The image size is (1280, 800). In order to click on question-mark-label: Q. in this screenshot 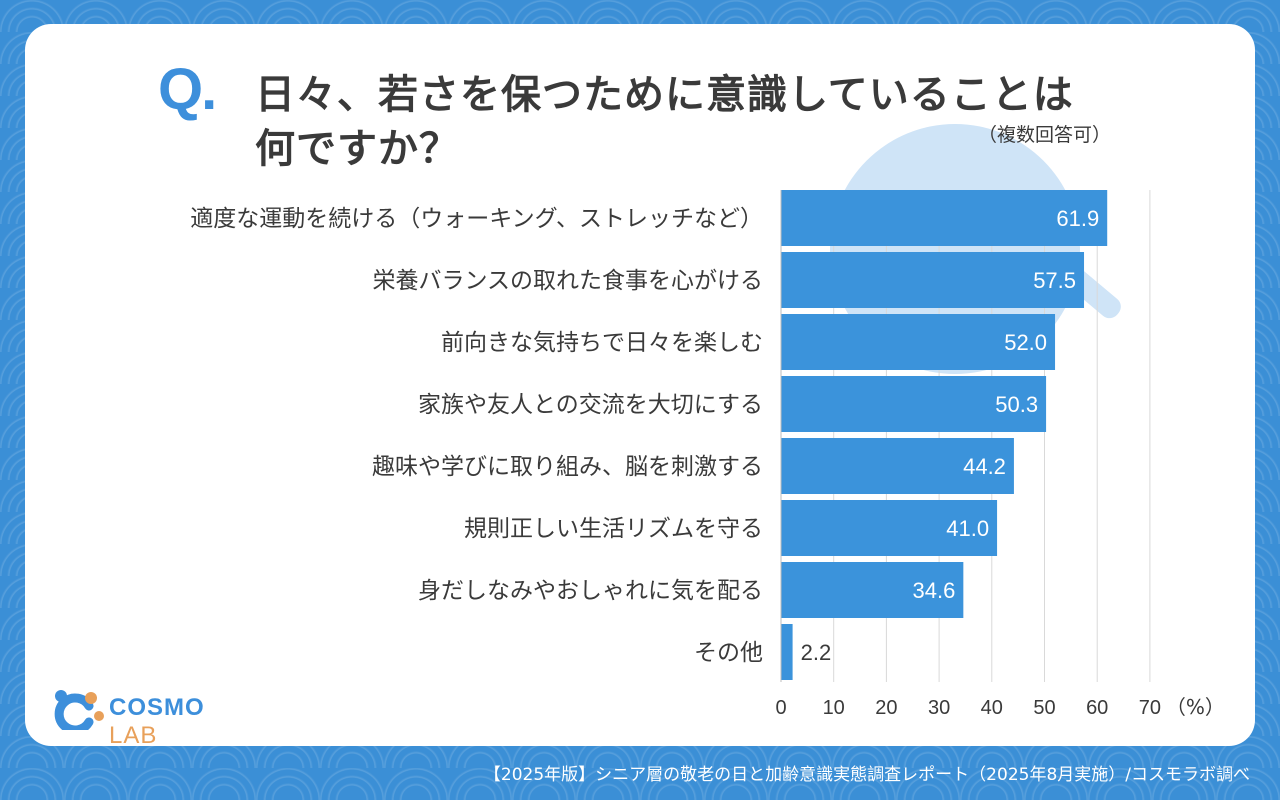, I will do `click(187, 89)`.